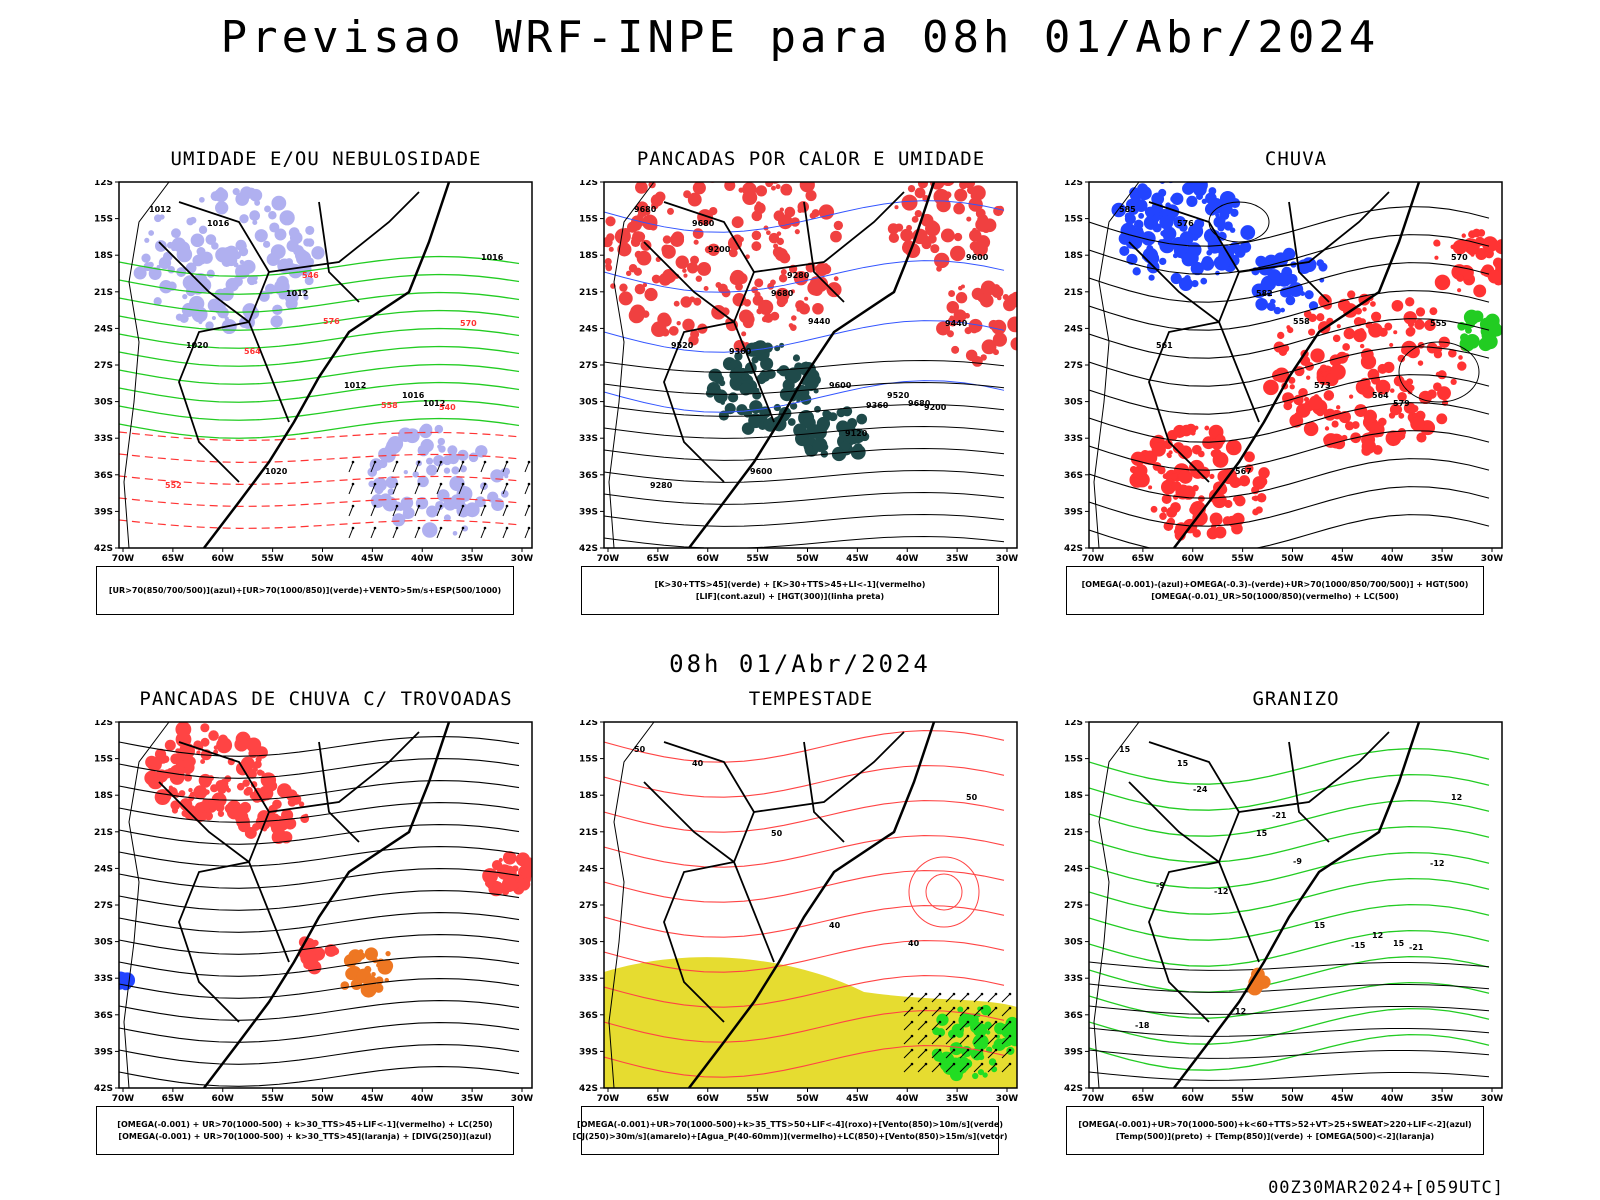  I want to click on contour-label: 561, so click(1164, 345).